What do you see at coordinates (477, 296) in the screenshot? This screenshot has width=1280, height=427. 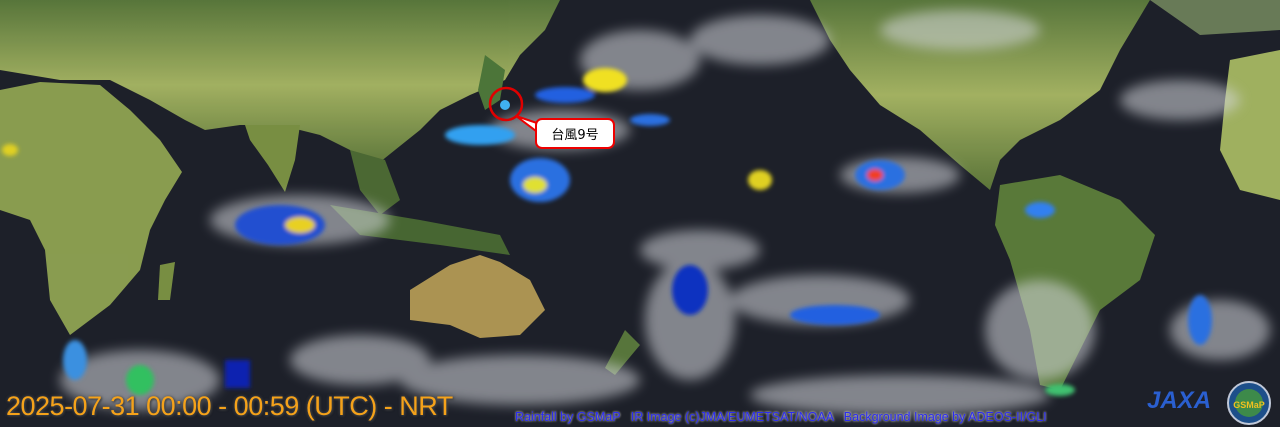 I see `australia` at bounding box center [477, 296].